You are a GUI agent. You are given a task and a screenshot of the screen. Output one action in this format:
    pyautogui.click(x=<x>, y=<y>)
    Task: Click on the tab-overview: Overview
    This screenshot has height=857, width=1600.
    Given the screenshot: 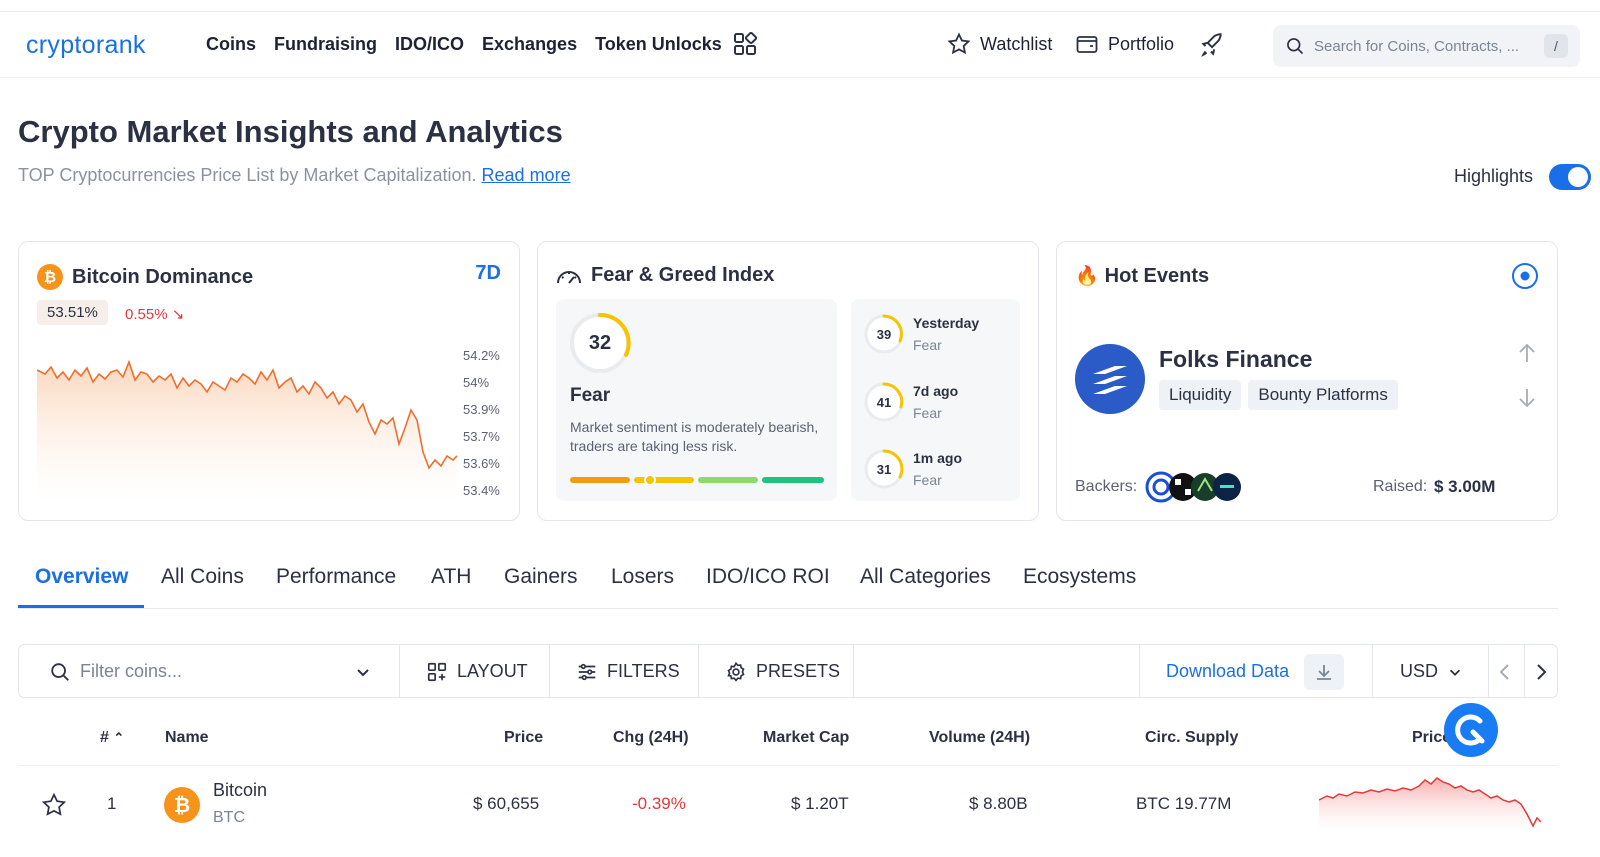 What is the action you would take?
    pyautogui.click(x=82, y=576)
    